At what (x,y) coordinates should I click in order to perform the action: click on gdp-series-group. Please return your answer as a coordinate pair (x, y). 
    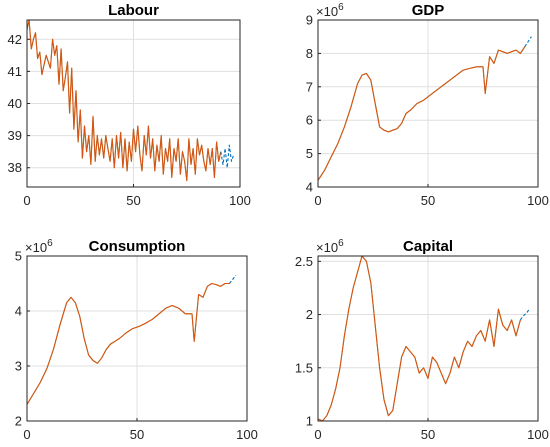
    Looking at the image, I should click on (425, 108).